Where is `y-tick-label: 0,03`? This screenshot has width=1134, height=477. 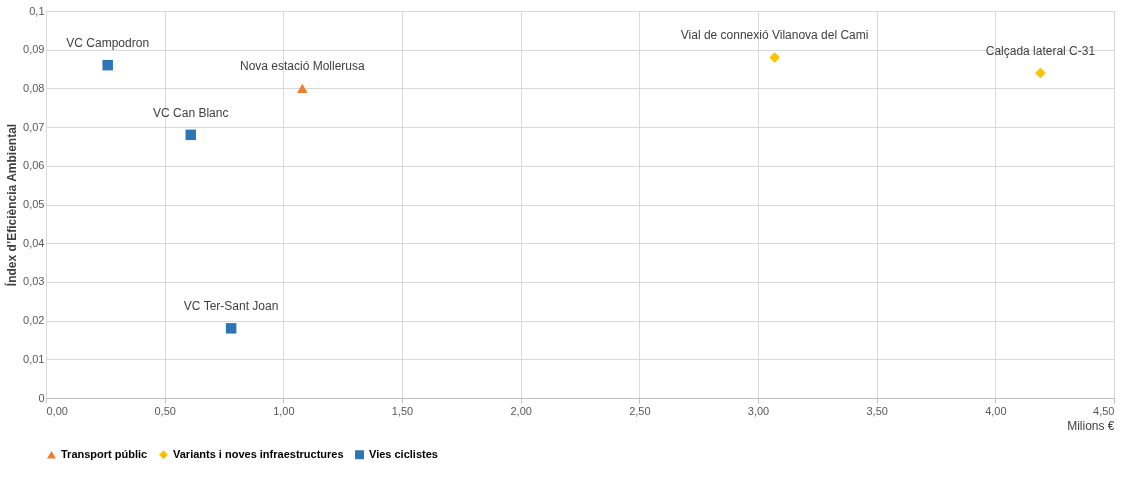
y-tick-label: 0,03 is located at coordinates (34, 281).